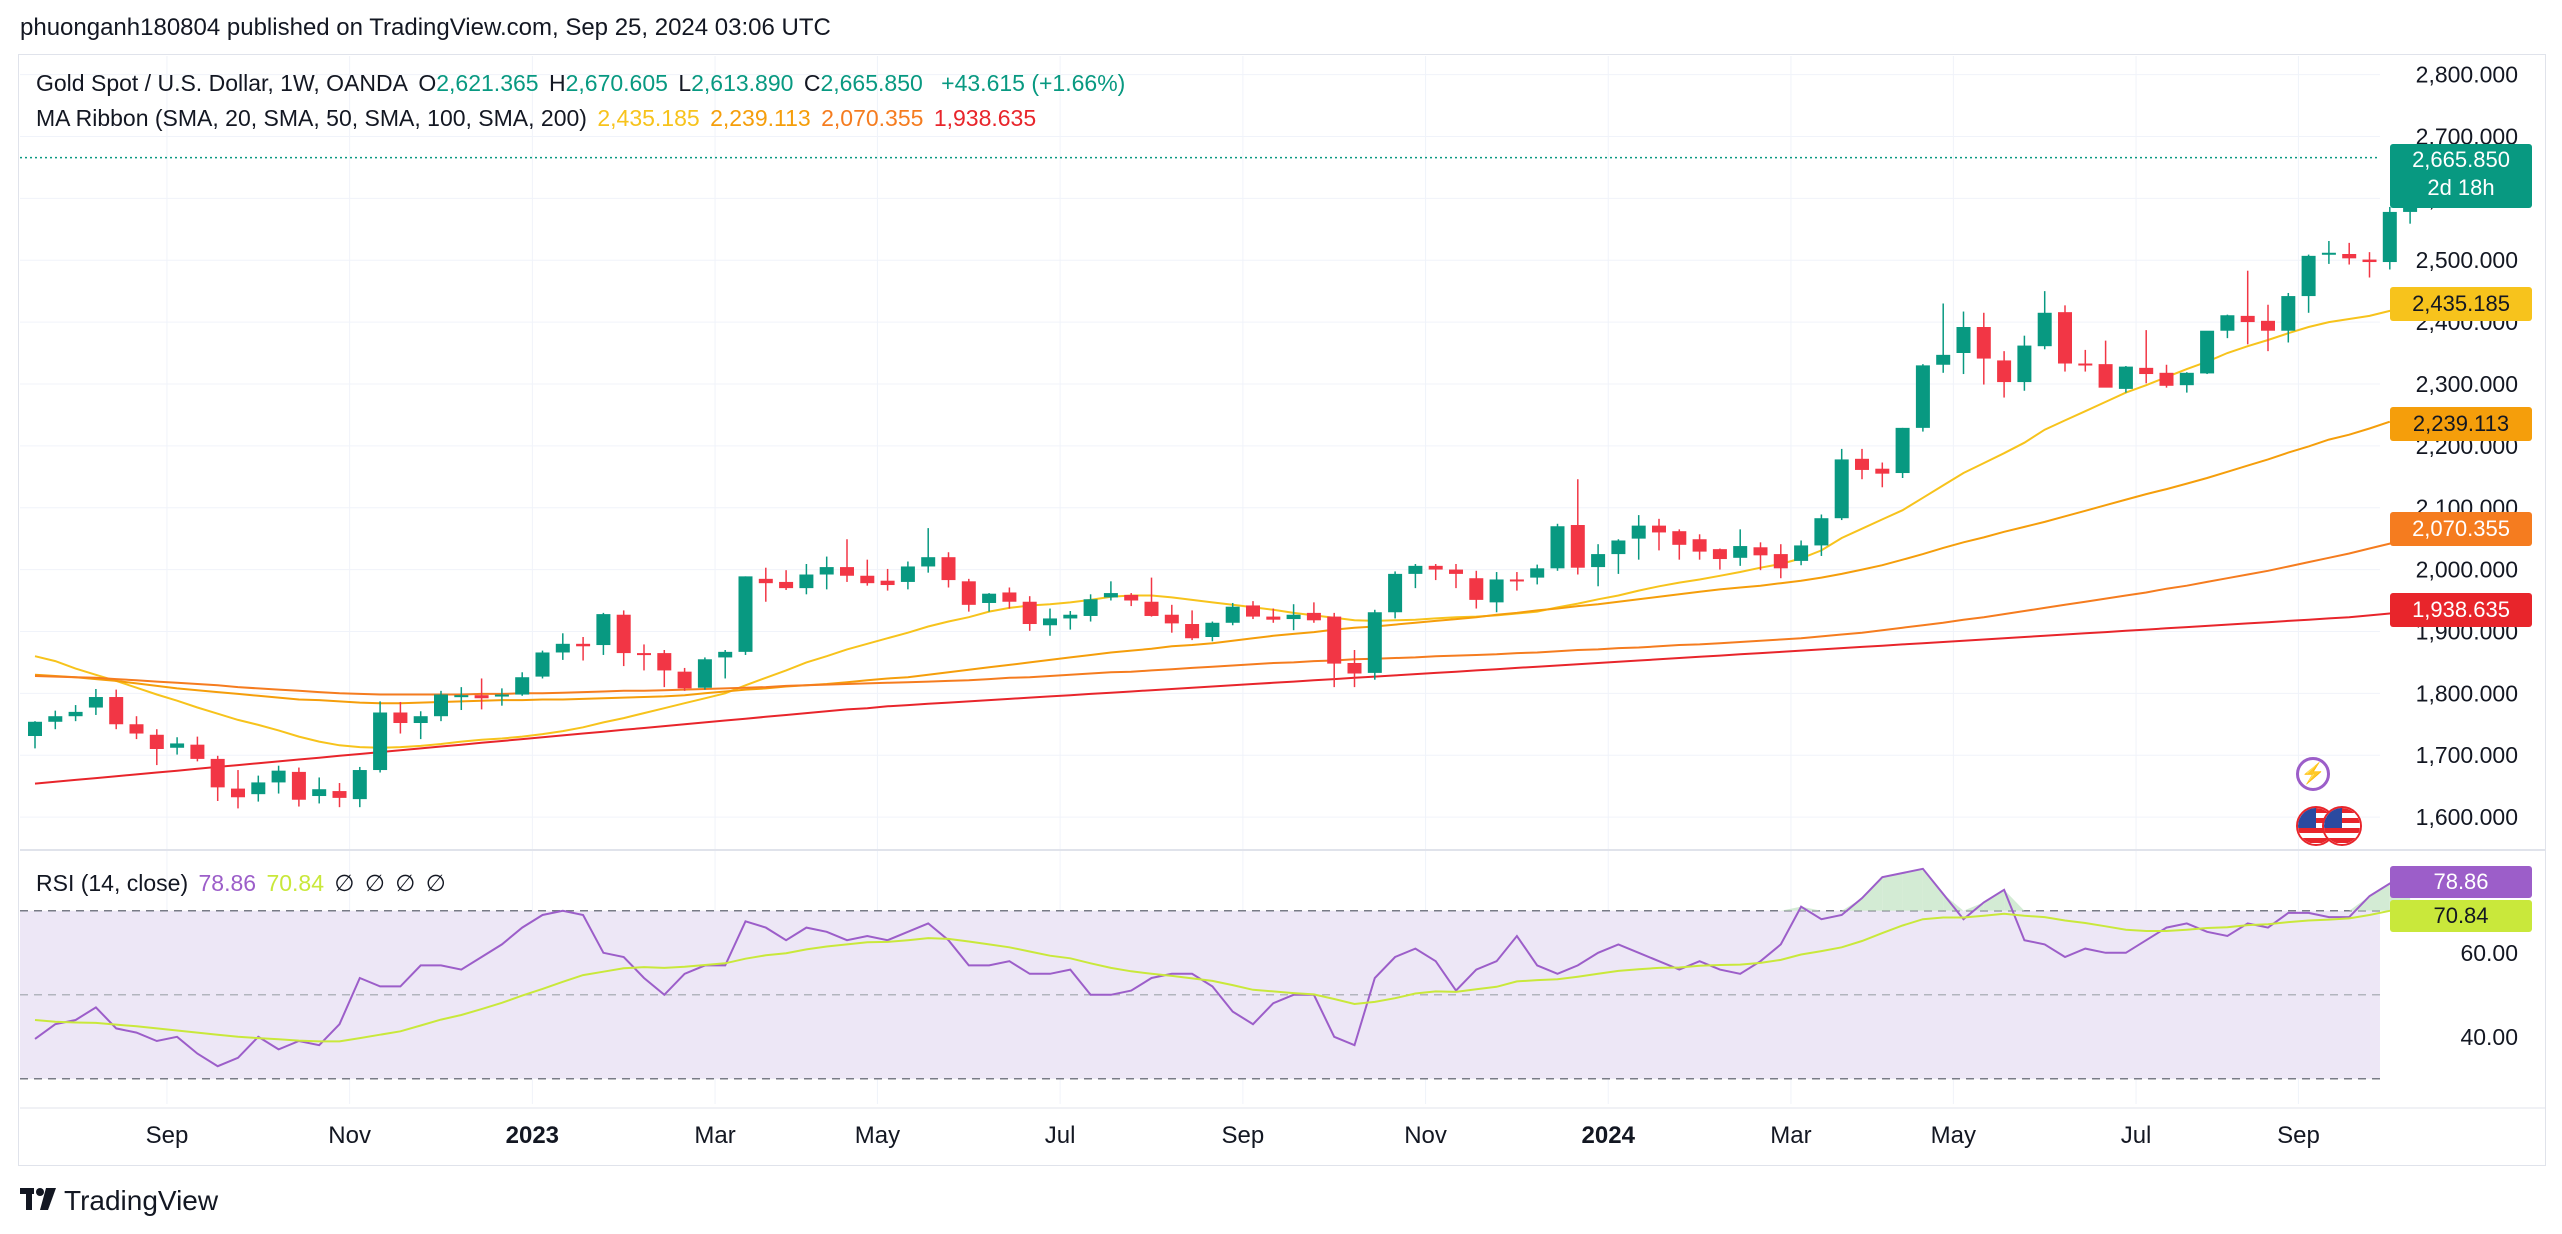 The height and width of the screenshot is (1234, 2562). I want to click on symbol-label: Gold Spot / U.S. Dollar, 1W, OANDA, so click(222, 83).